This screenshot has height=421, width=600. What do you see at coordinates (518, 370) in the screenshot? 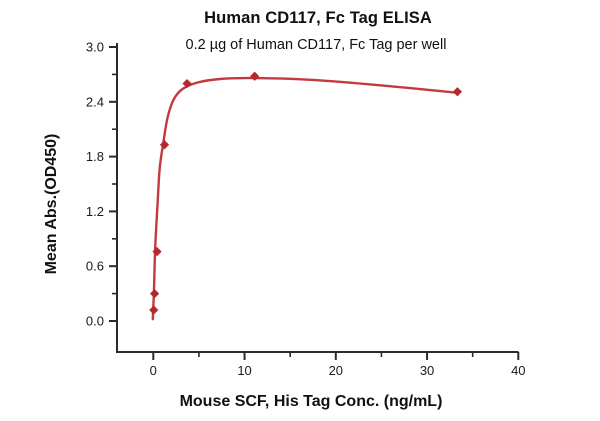
I see `x-tick-label: 40` at bounding box center [518, 370].